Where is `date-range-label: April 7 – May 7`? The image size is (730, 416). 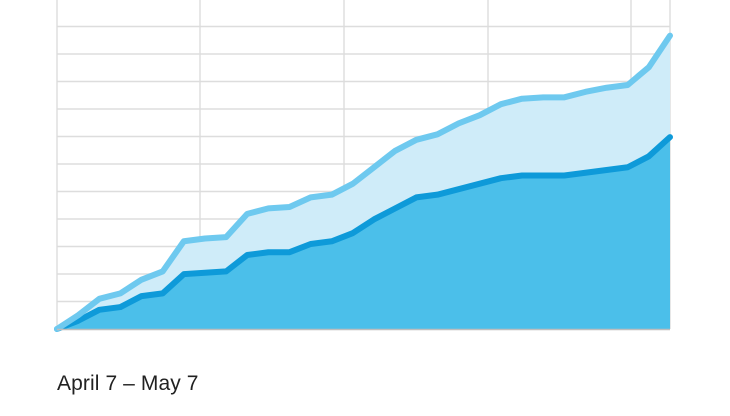
date-range-label: April 7 – May 7 is located at coordinates (128, 383).